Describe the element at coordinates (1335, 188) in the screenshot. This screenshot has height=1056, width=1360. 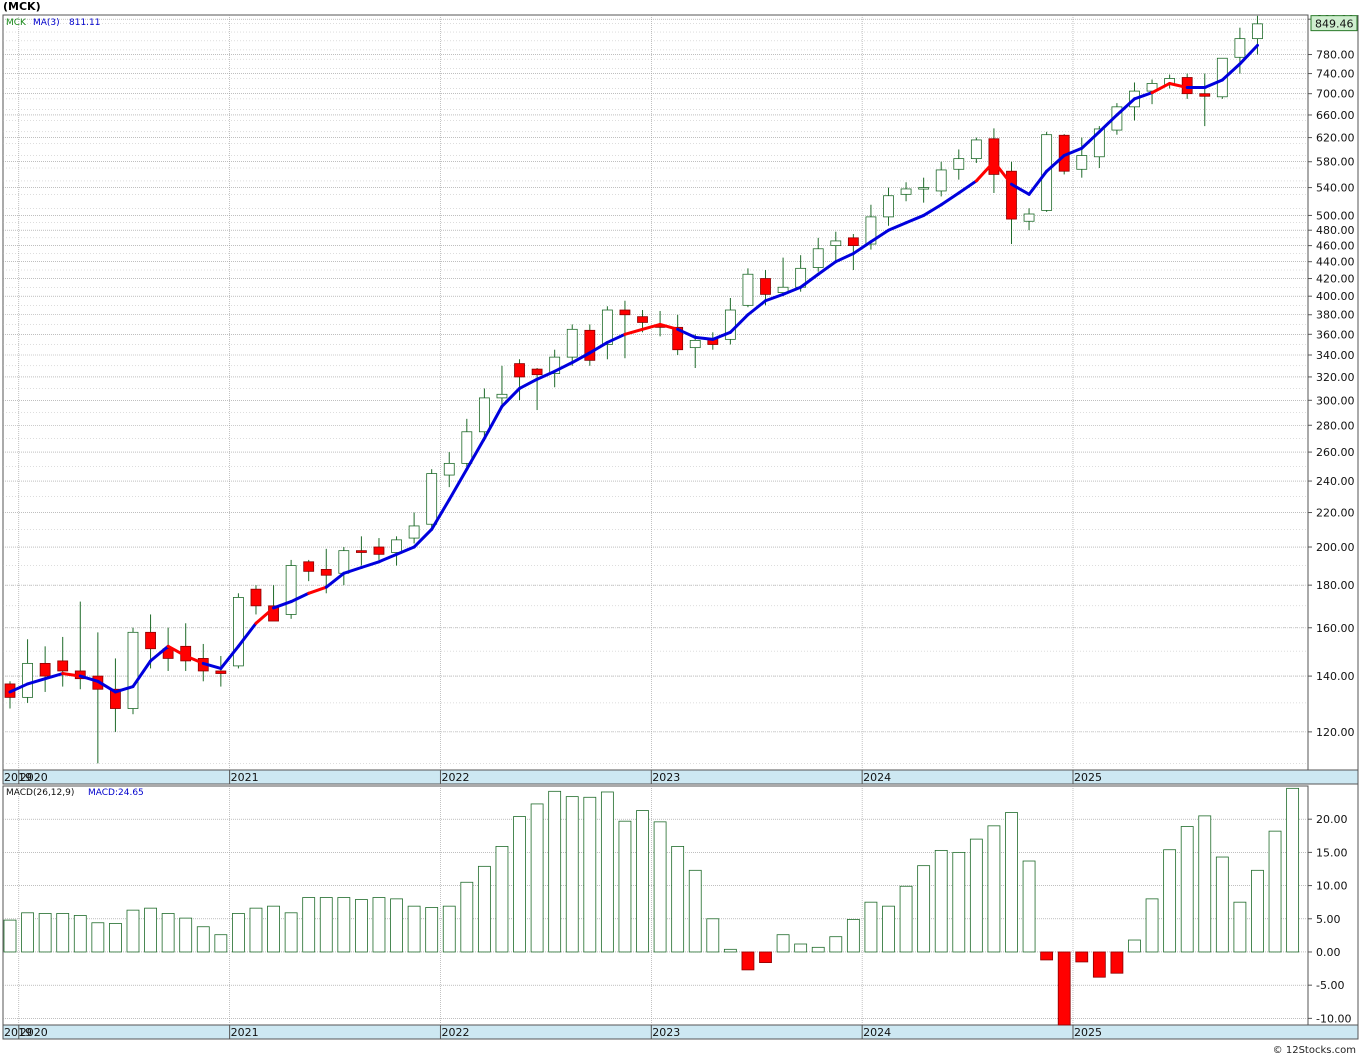
I see `price-tick-label: 540.00` at that location.